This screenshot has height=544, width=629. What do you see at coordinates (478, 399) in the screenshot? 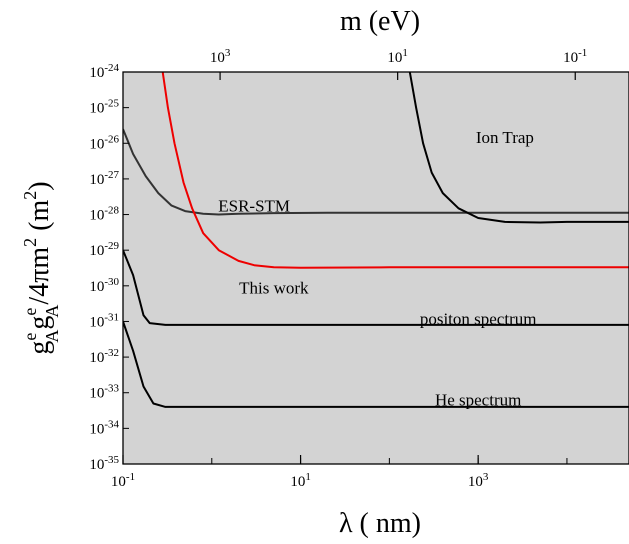
I see `annotation-label-5: He spectrum` at bounding box center [478, 399].